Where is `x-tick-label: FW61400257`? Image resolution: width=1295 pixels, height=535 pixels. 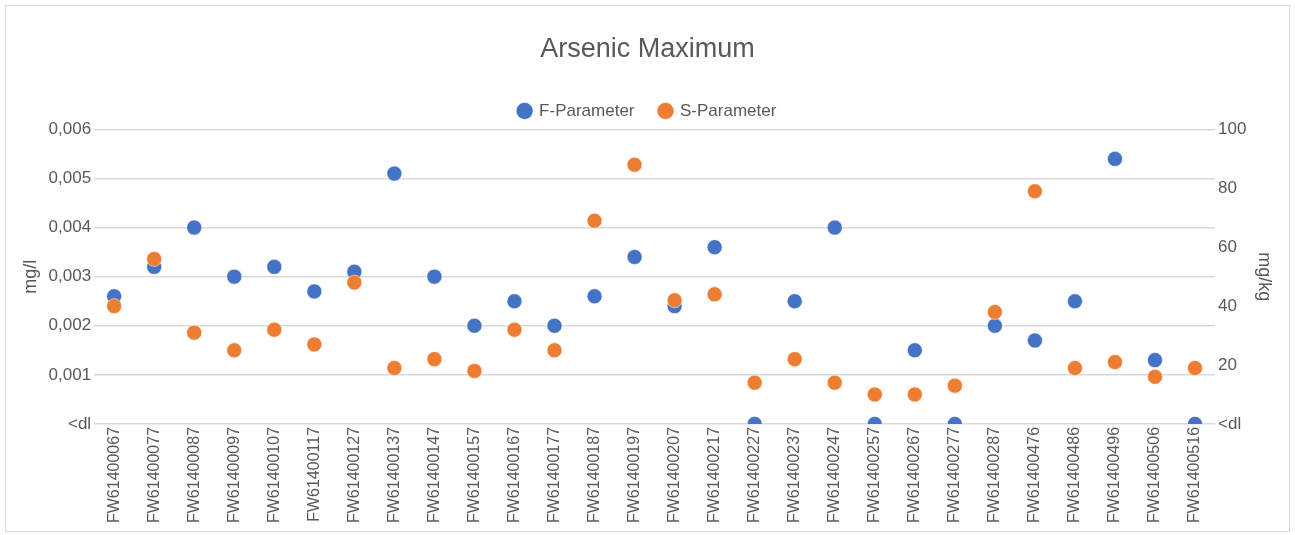 x-tick-label: FW61400257 is located at coordinates (874, 474).